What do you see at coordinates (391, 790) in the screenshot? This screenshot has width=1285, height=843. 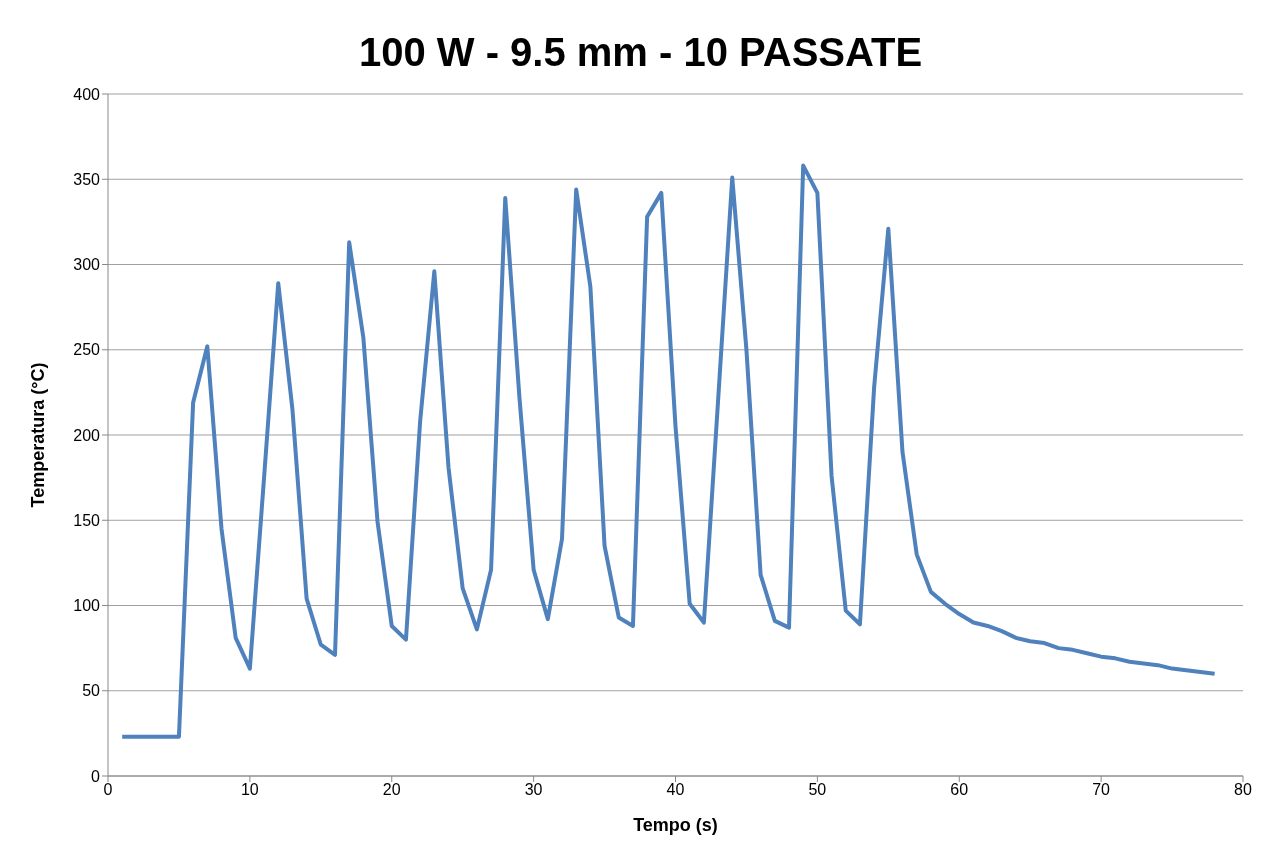 I see `x-tick-label: 20` at bounding box center [391, 790].